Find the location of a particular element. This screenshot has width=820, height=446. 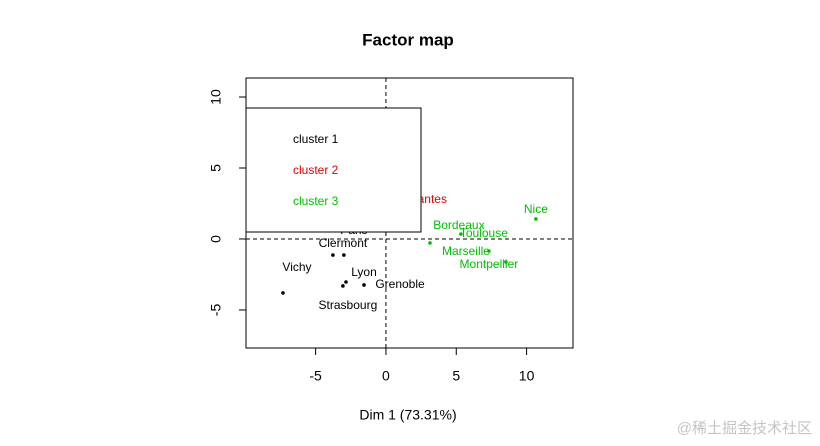

x-axis-label: Dim 1 (73.31%) is located at coordinates (407, 415).